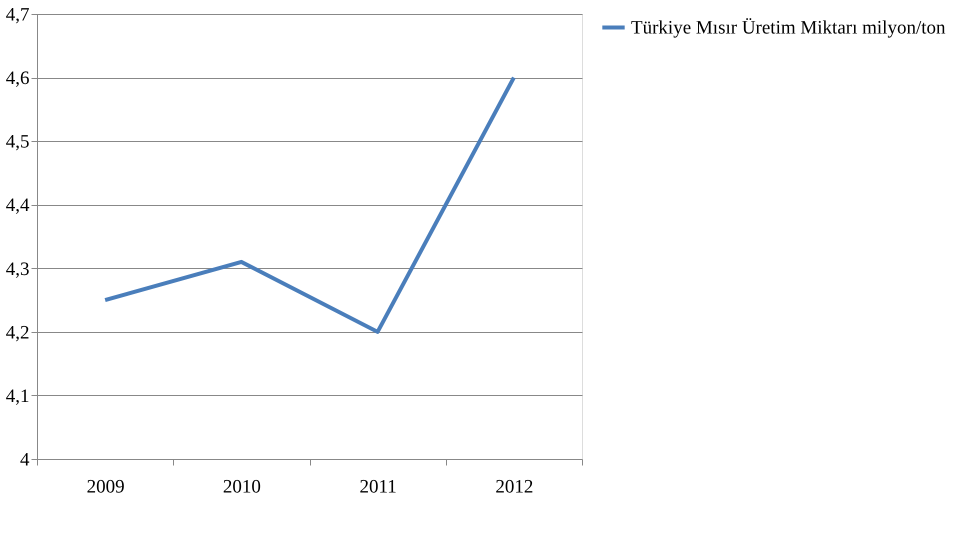  What do you see at coordinates (18, 142) in the screenshot?
I see `y-tick-label: 4,5` at bounding box center [18, 142].